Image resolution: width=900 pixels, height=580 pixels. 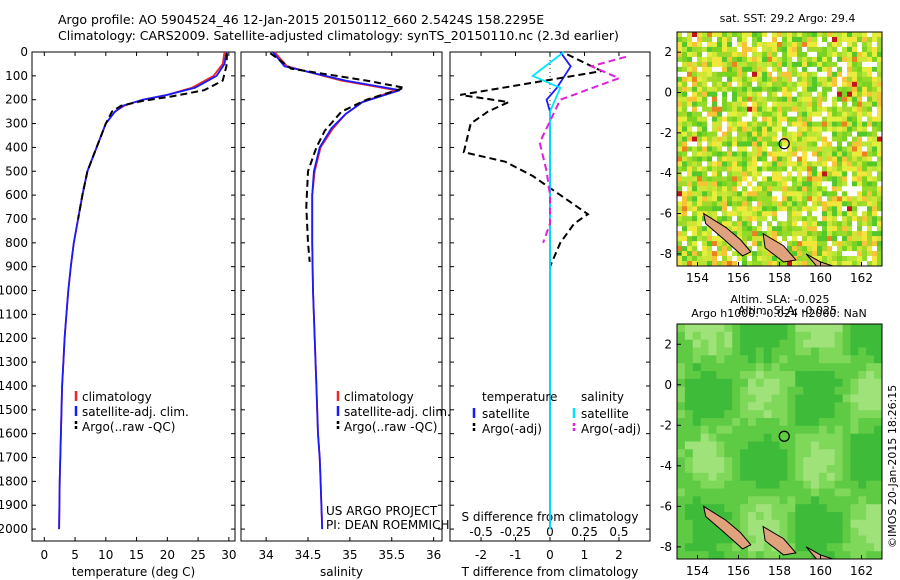 I want to click on sla-map-ytick-label: -6, so click(x=666, y=506).